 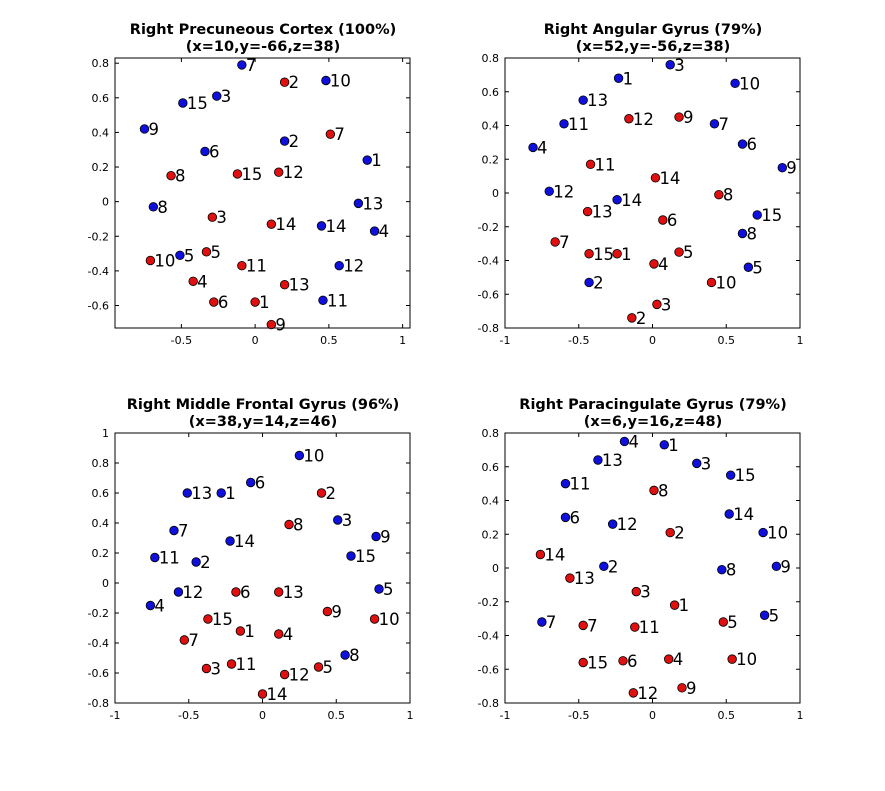 What do you see at coordinates (488, 703) in the screenshot?
I see `y-tick-label: -0.8` at bounding box center [488, 703].